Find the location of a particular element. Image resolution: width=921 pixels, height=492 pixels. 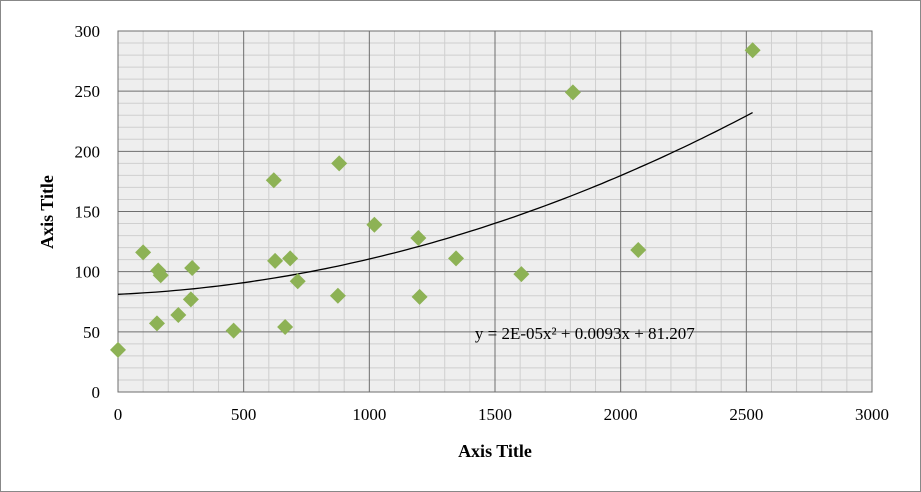

x-tick-label: 500 is located at coordinates (244, 414).